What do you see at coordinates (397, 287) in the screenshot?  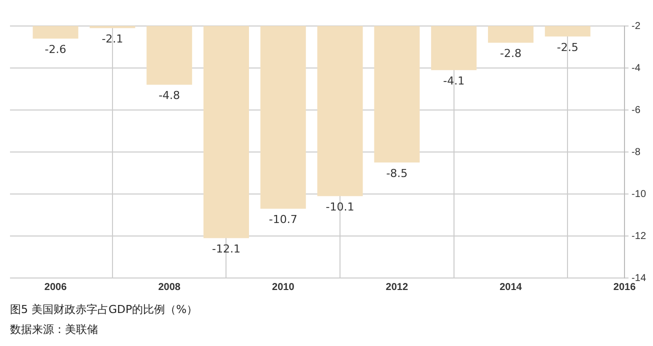 I see `x-tick-label: 2012` at bounding box center [397, 287].